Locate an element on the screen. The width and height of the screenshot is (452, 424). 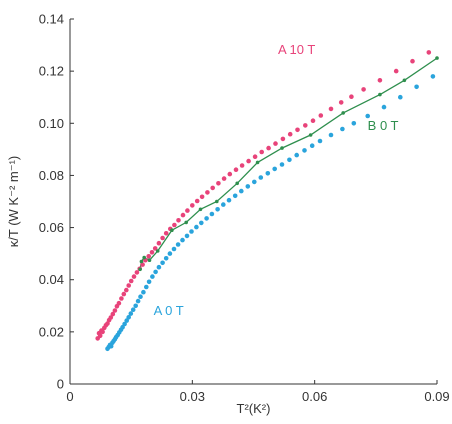
y-tick-label: 0.14 is located at coordinates (51, 19).